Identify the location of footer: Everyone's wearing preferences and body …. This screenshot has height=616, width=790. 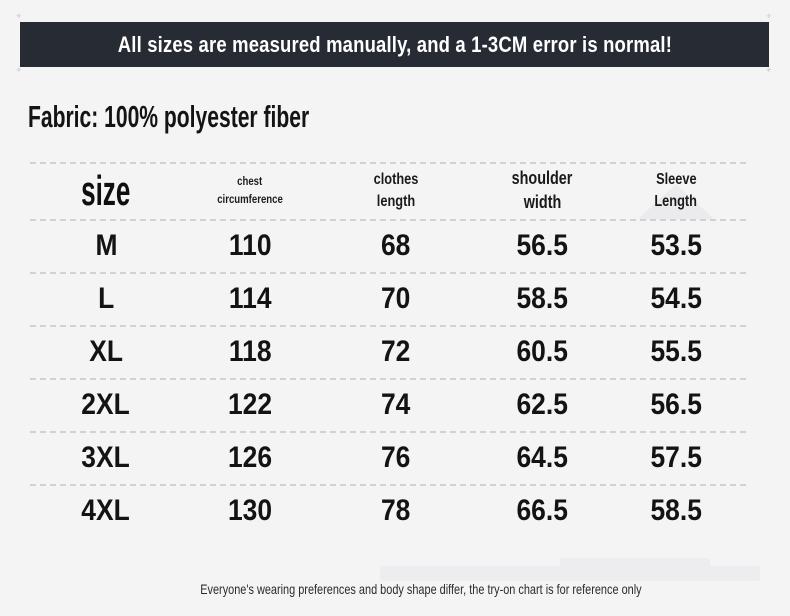
(395, 590).